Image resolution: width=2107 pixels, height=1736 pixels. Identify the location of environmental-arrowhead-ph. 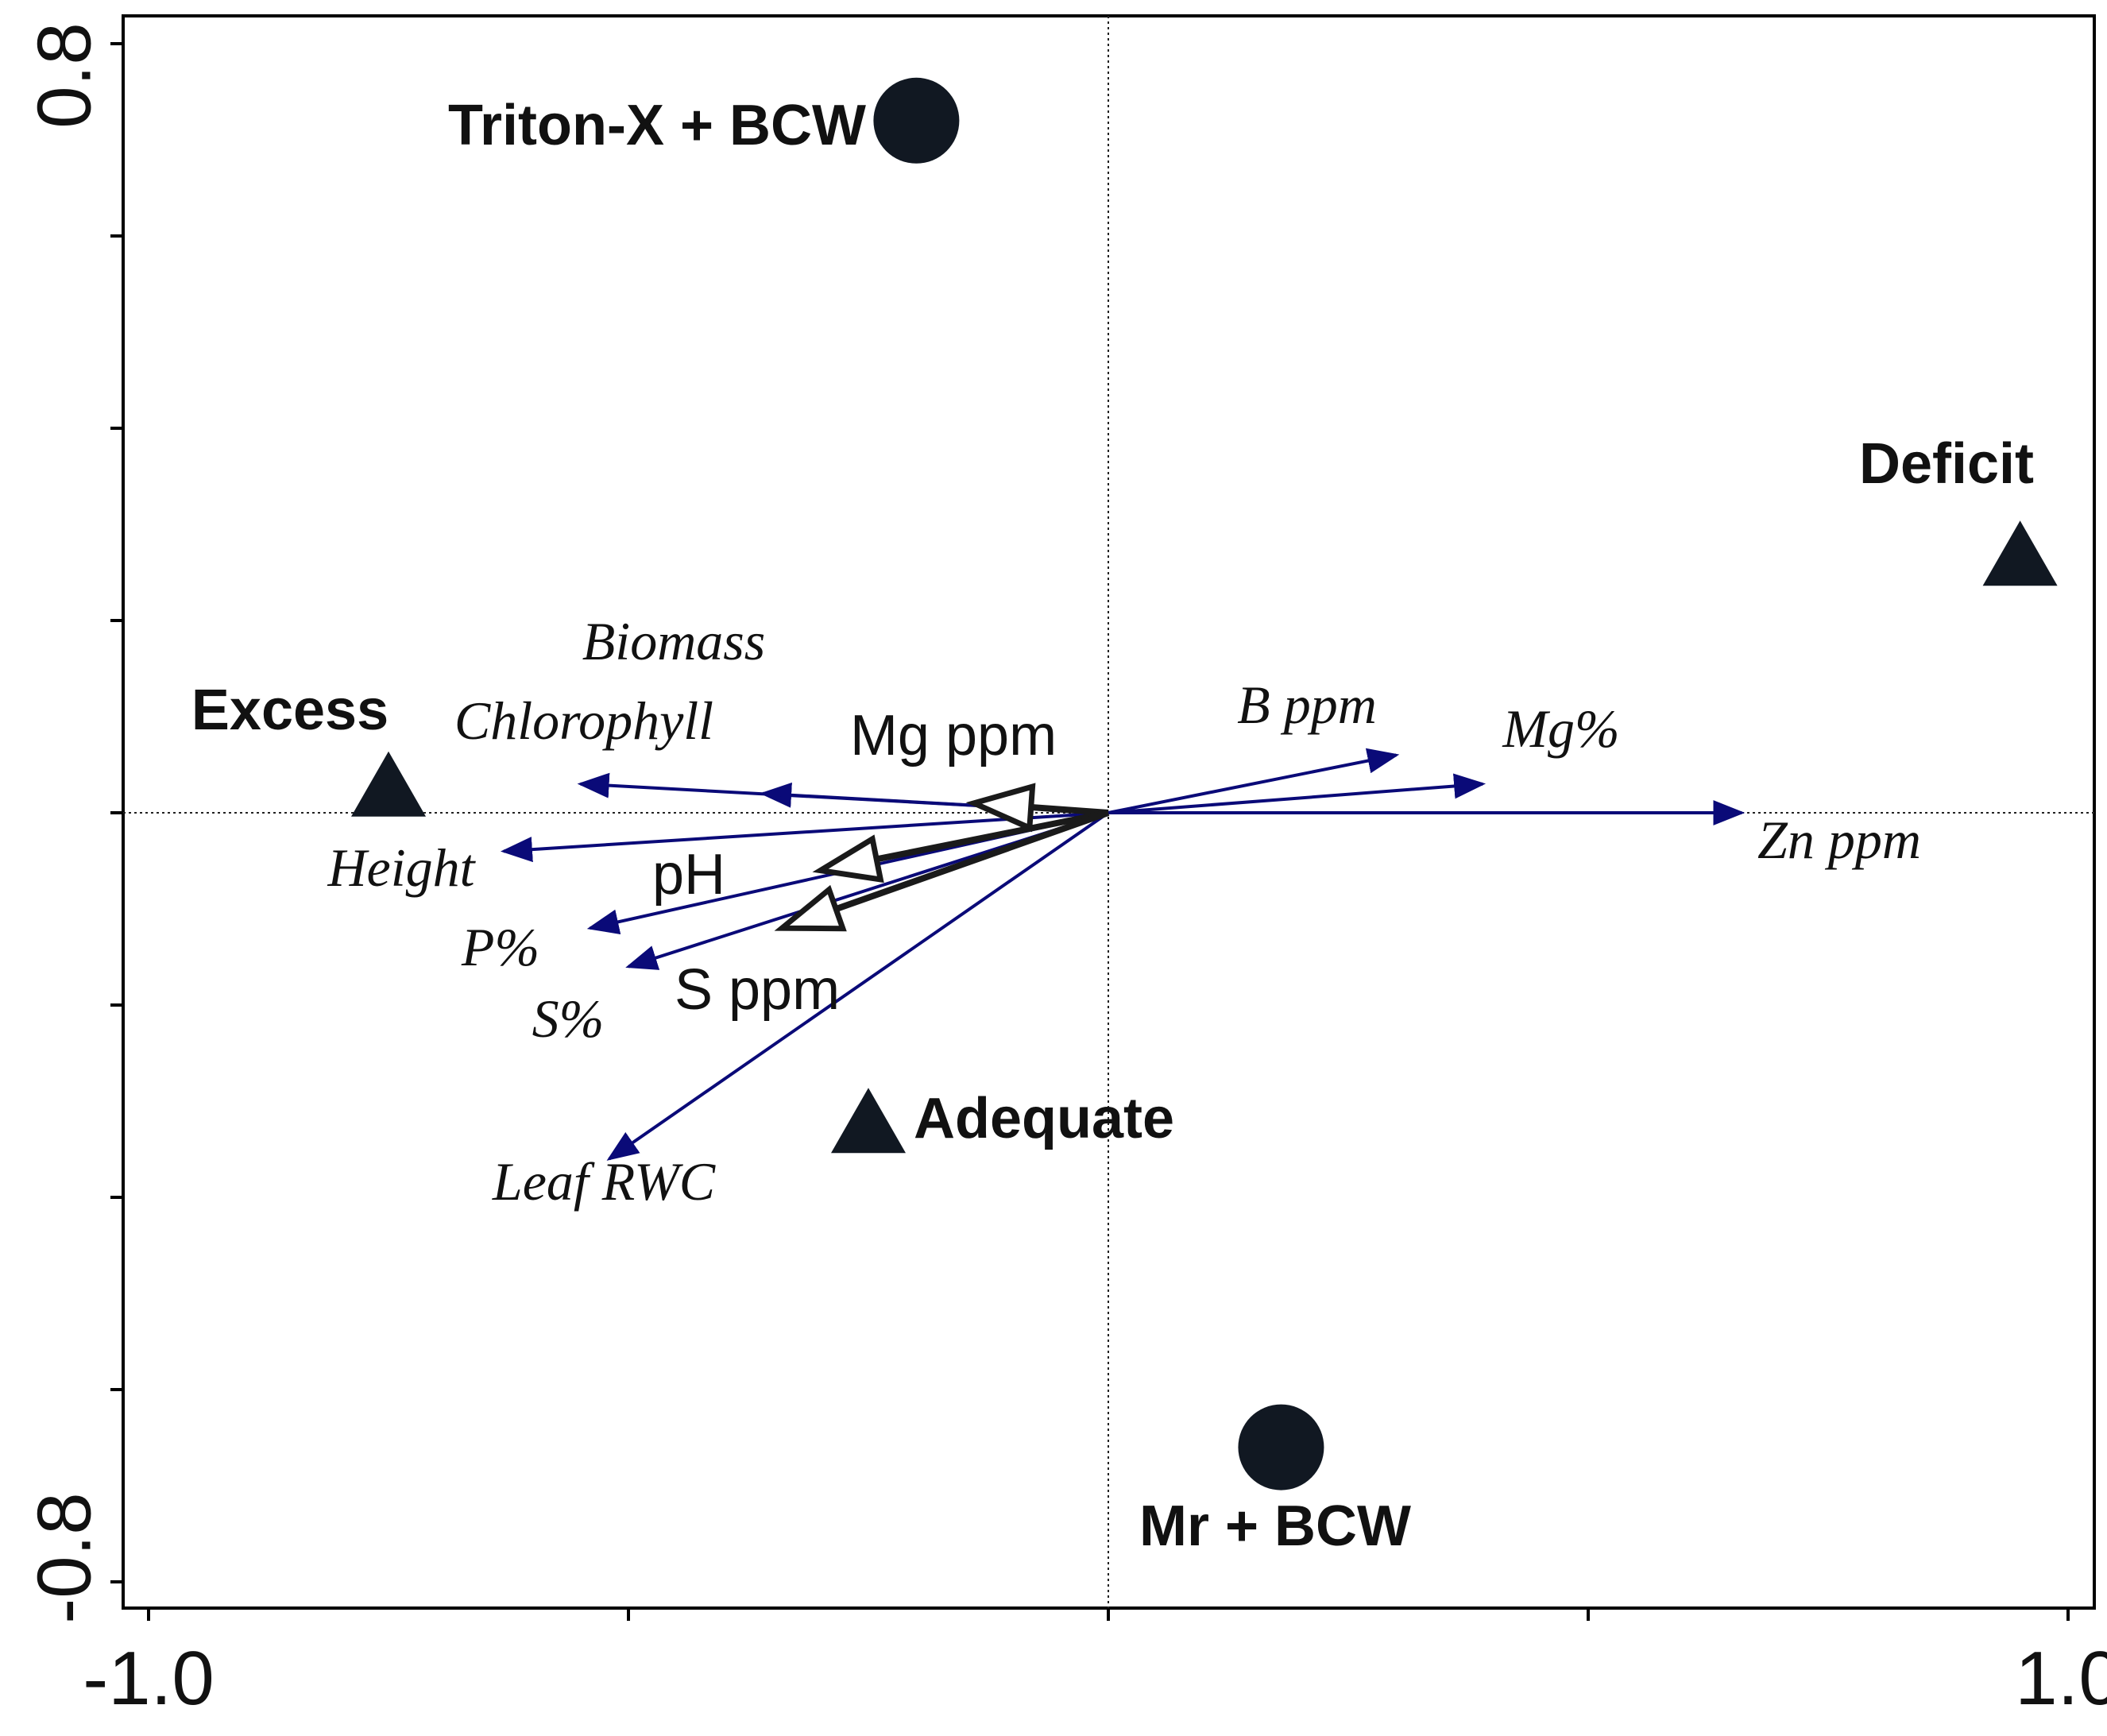
(848, 859).